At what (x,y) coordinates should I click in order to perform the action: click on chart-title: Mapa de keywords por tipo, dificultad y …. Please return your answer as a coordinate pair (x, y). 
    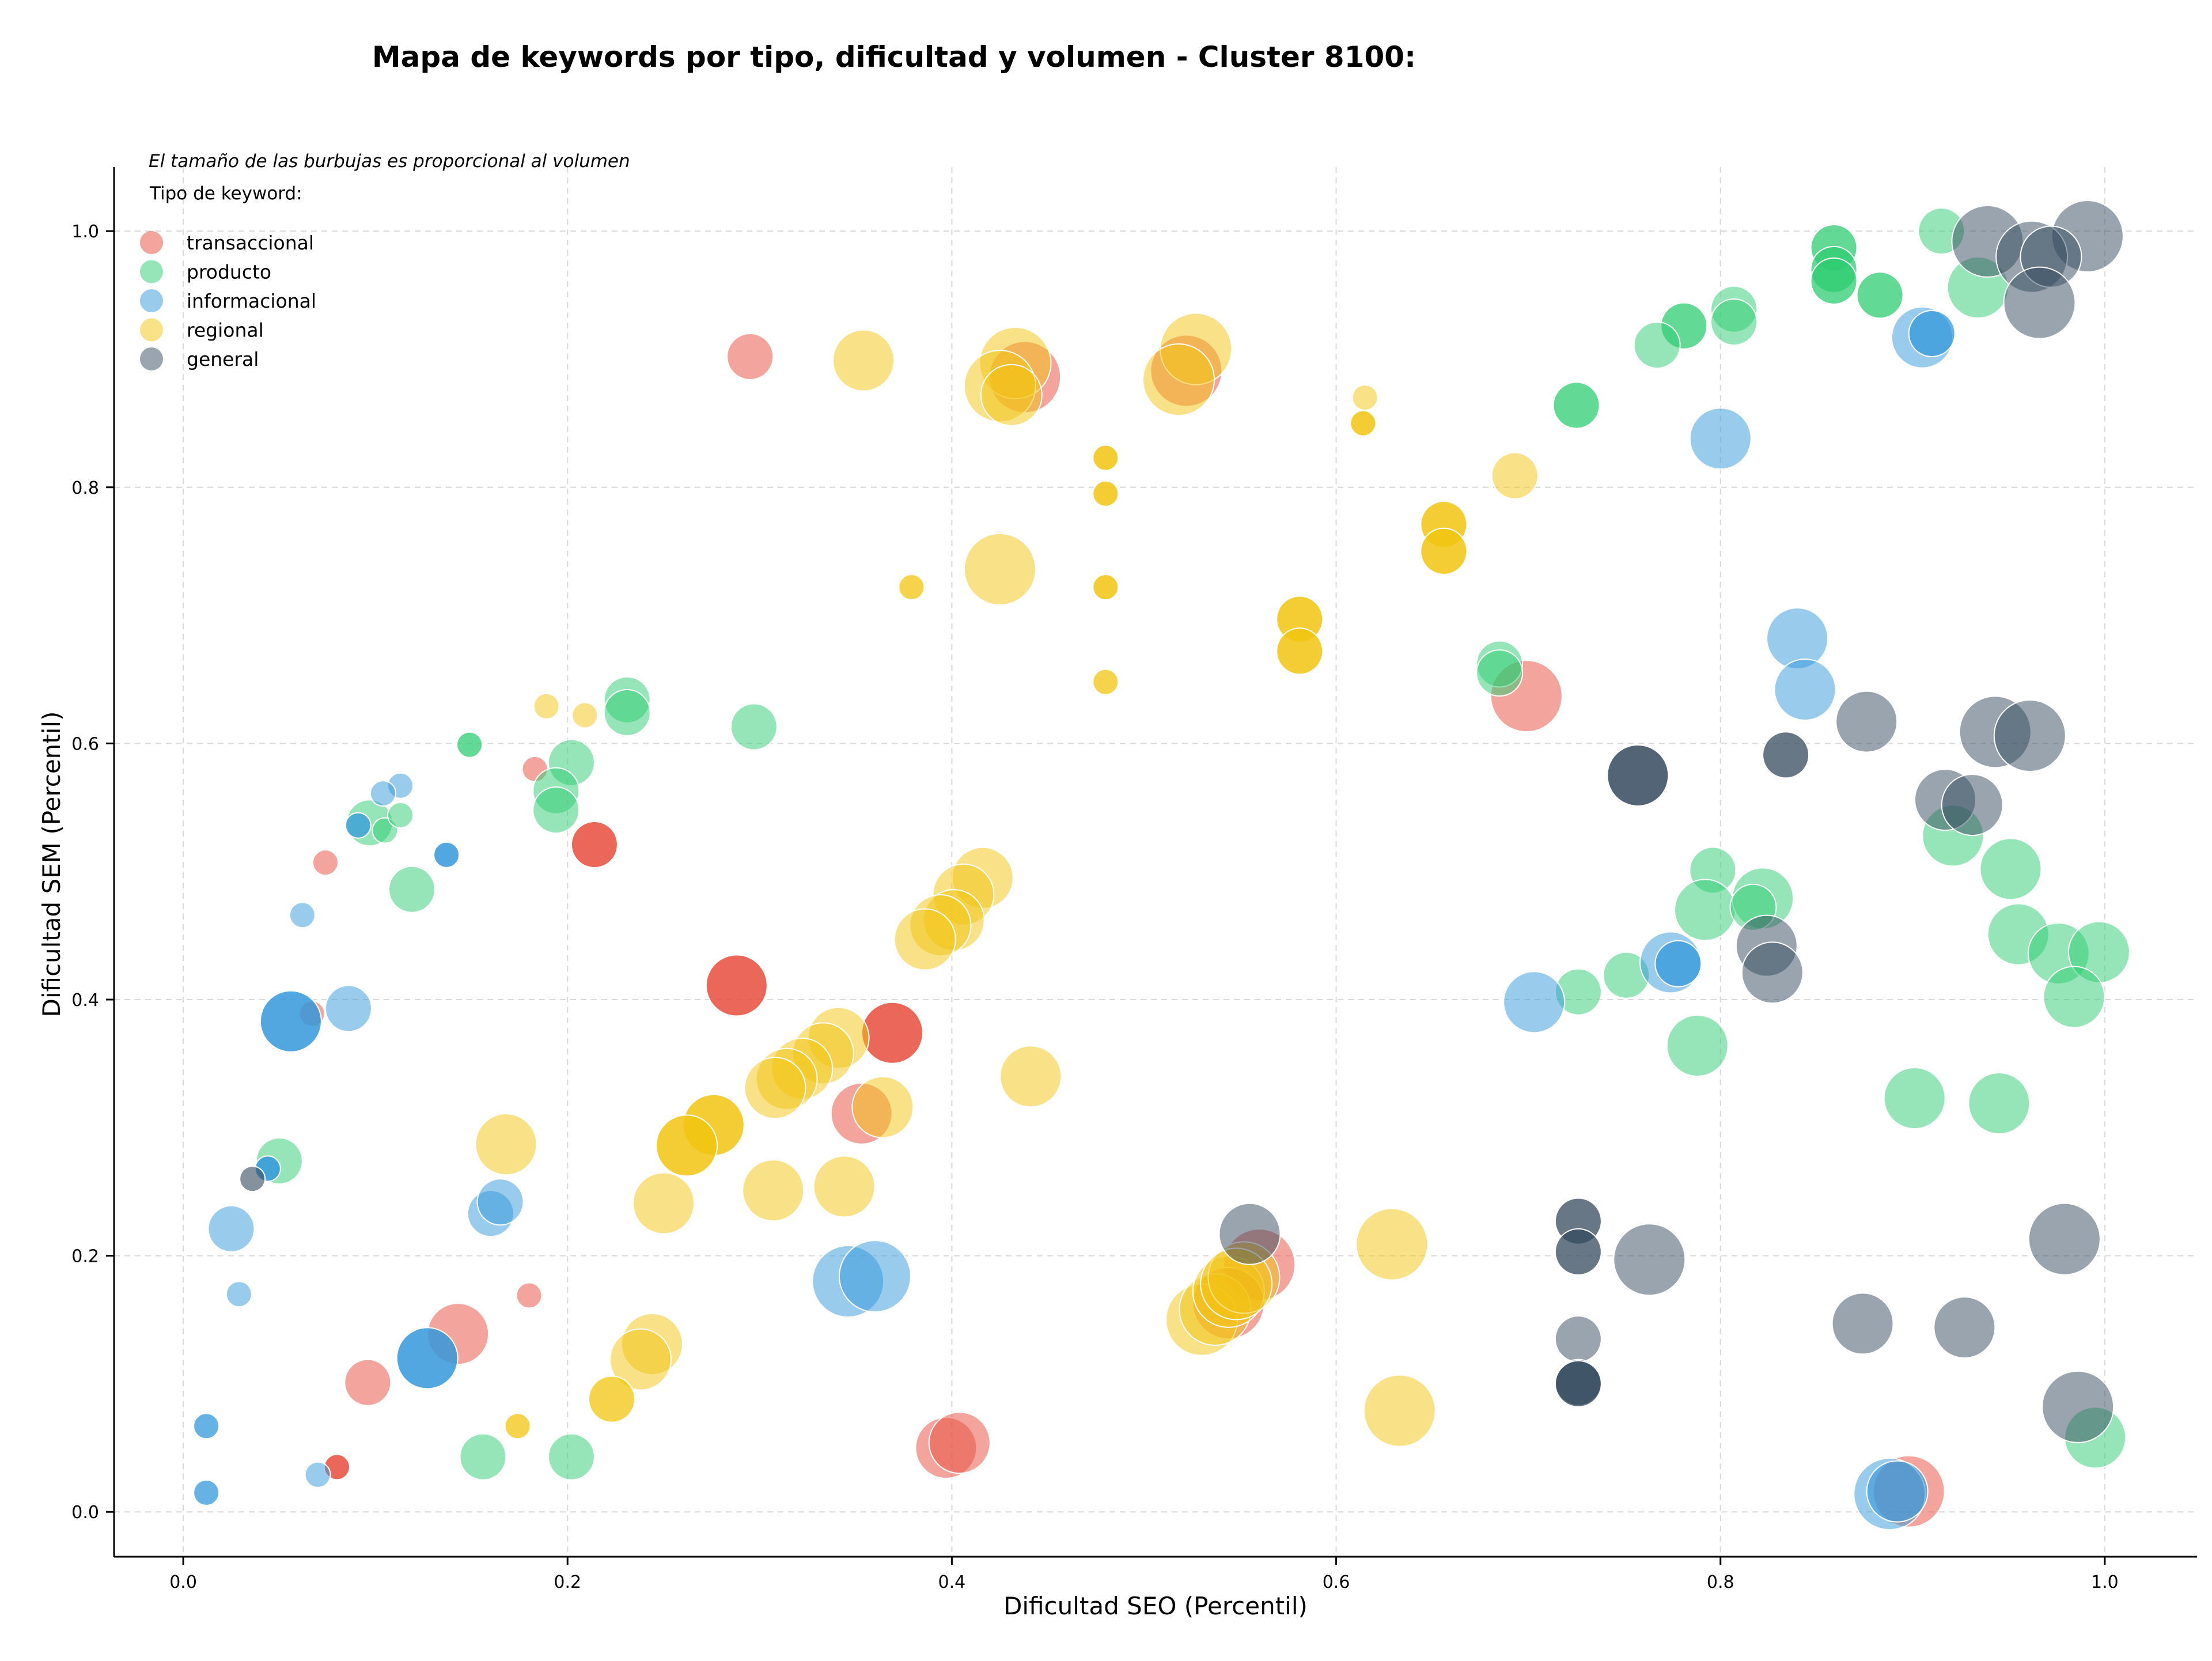
    Looking at the image, I should click on (894, 57).